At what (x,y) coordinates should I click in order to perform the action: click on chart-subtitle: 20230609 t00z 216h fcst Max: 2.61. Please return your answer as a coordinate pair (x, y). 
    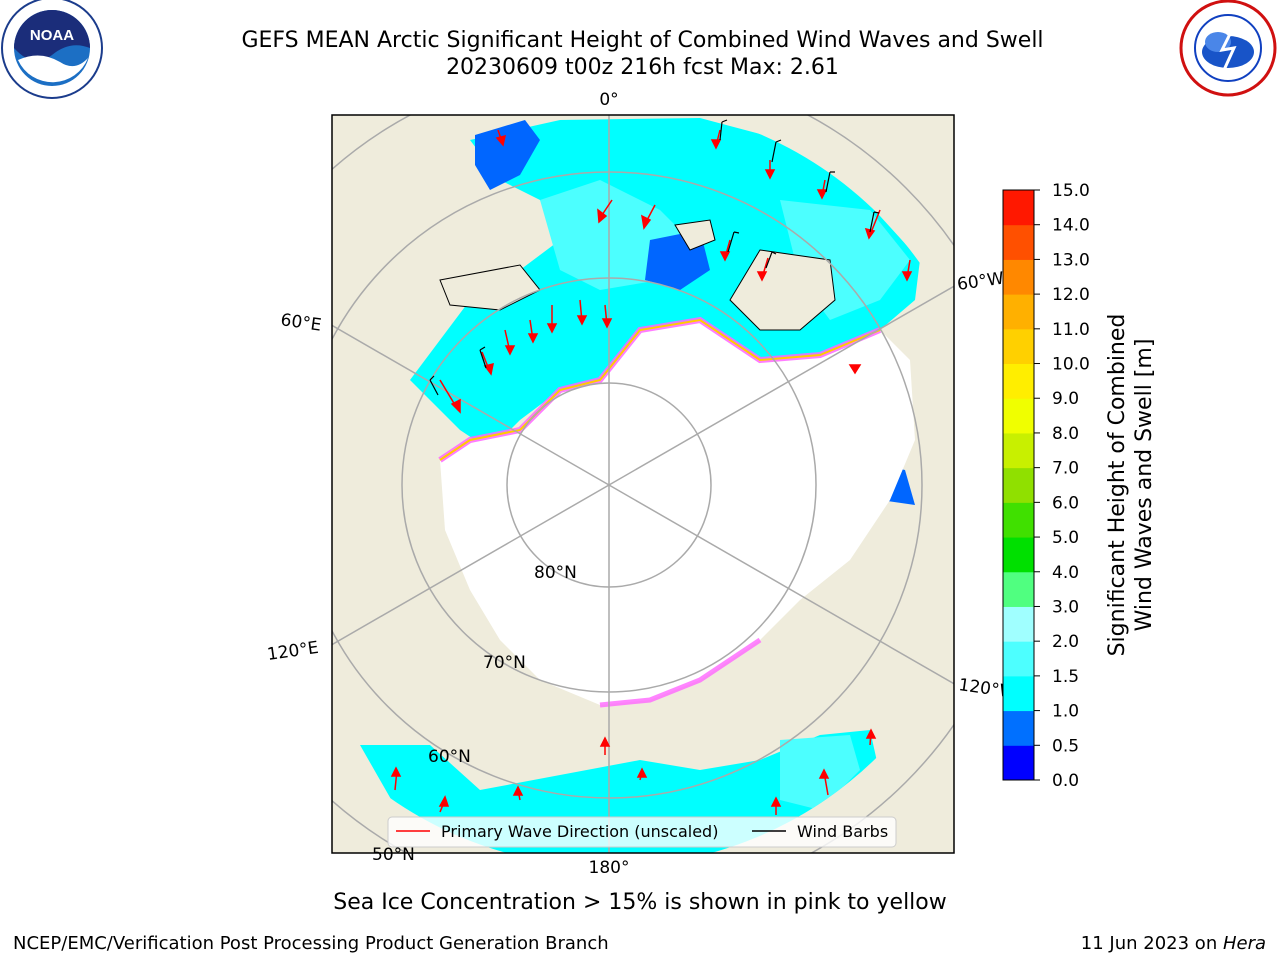
    Looking at the image, I should click on (642, 67).